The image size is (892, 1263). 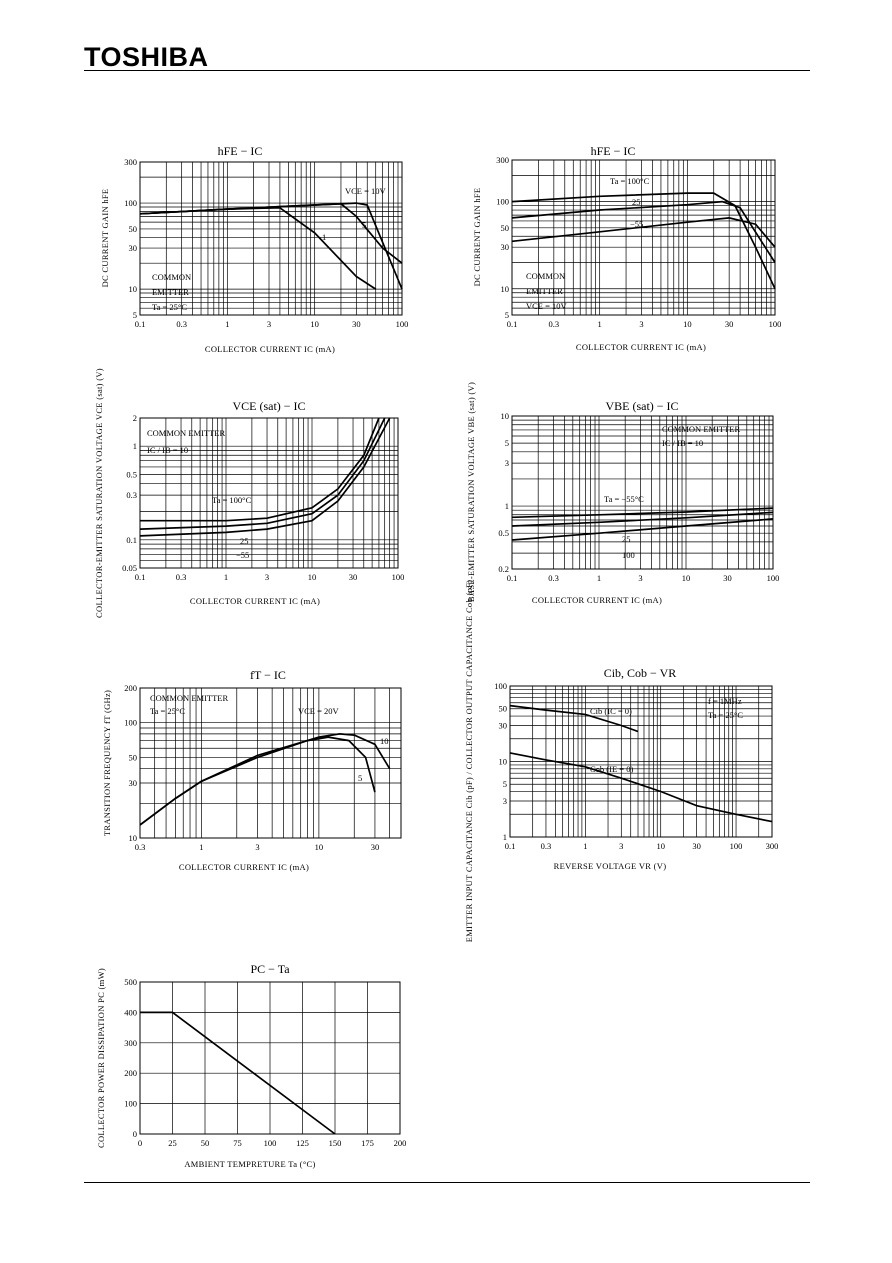 What do you see at coordinates (610, 866) in the screenshot?
I see `x-axis-label: REVERSE VOLTAGE VR (V)` at bounding box center [610, 866].